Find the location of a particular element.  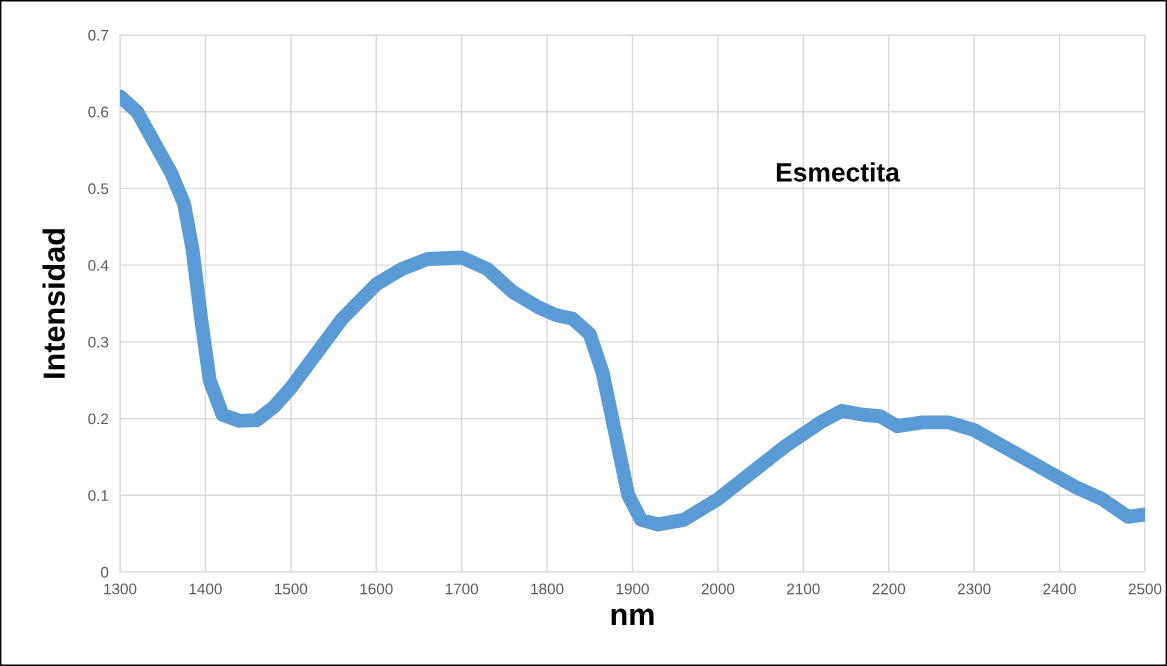

x-tick-label: 1700 is located at coordinates (462, 589).